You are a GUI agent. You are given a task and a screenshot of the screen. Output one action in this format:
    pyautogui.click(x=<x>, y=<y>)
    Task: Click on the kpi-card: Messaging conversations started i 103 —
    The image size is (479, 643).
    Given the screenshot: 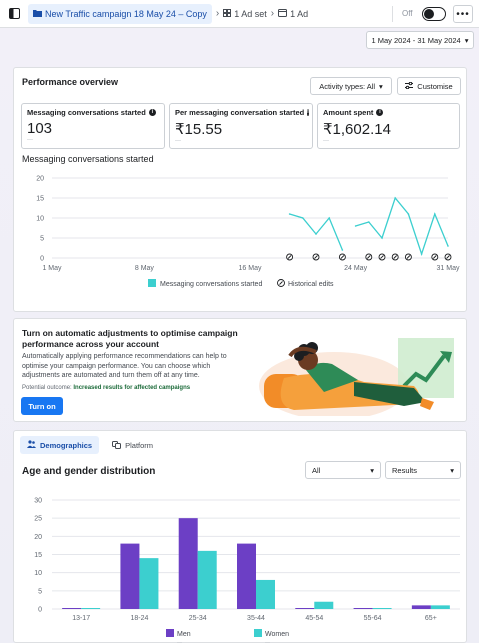 What is the action you would take?
    pyautogui.click(x=93, y=126)
    